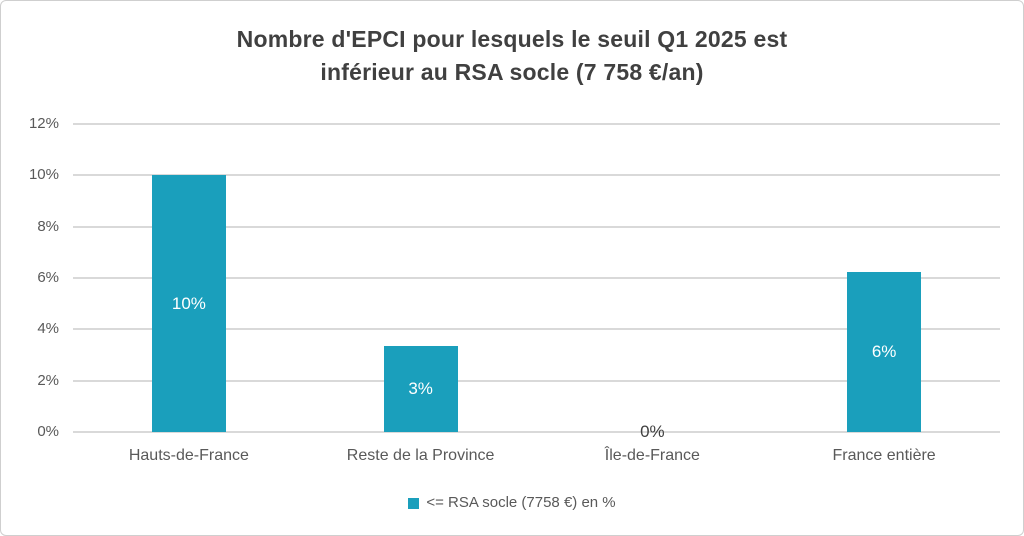 This screenshot has width=1024, height=536. I want to click on category-label: France entière, so click(884, 455).